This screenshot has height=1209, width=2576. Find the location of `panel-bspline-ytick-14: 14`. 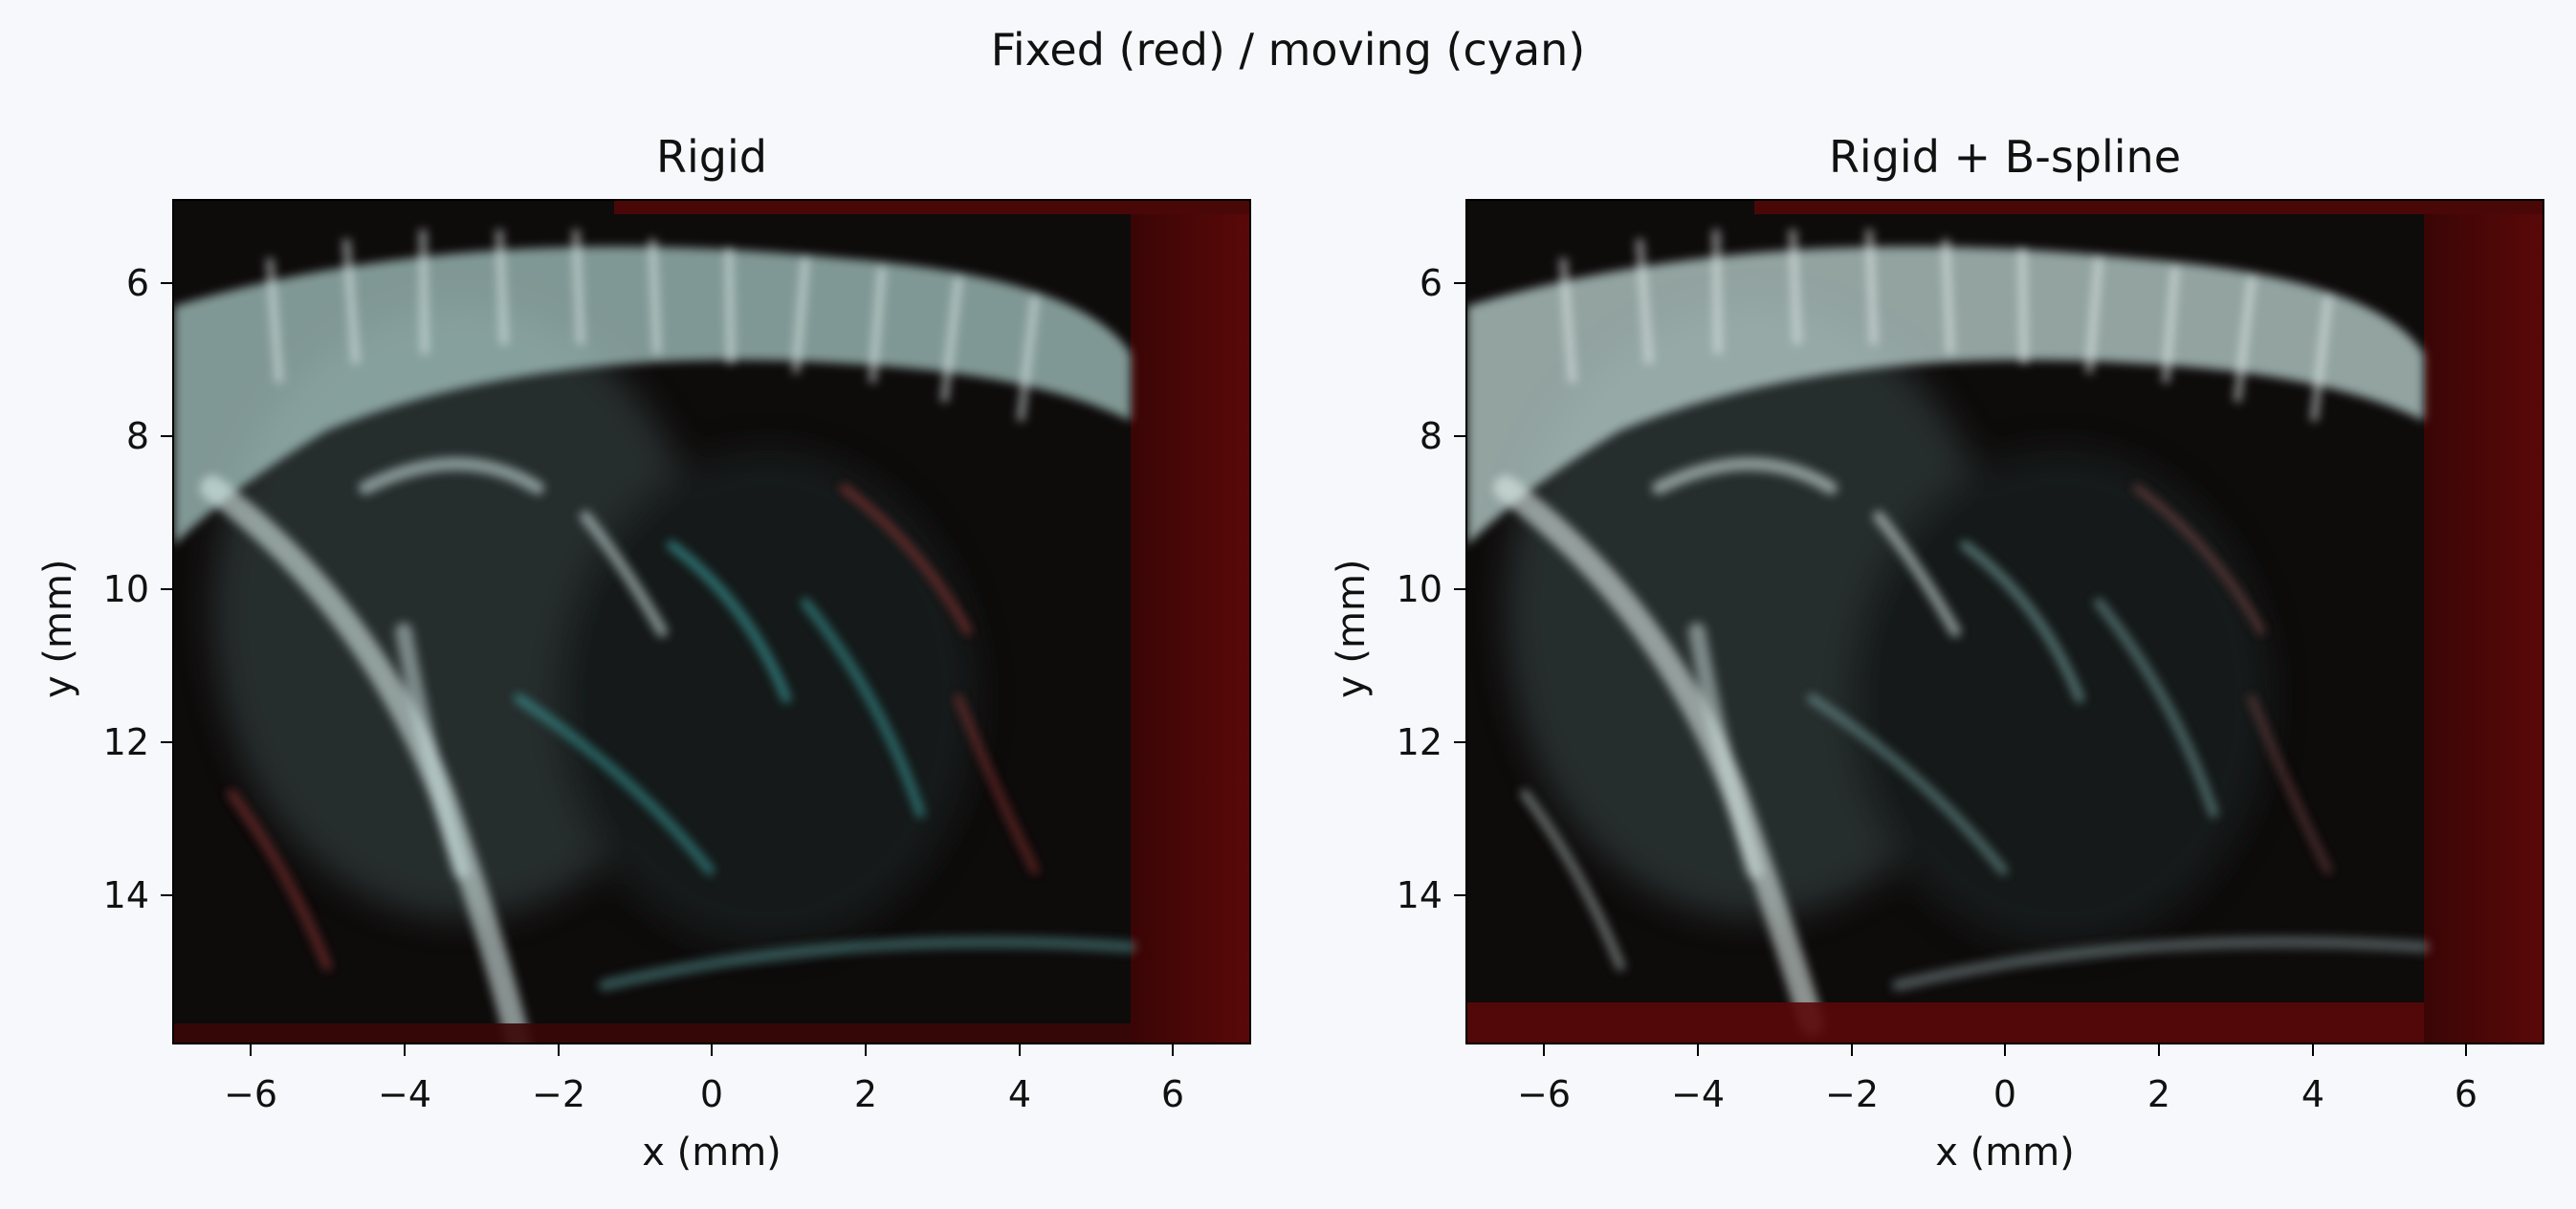

panel-bspline-ytick-14: 14 is located at coordinates (1419, 895).